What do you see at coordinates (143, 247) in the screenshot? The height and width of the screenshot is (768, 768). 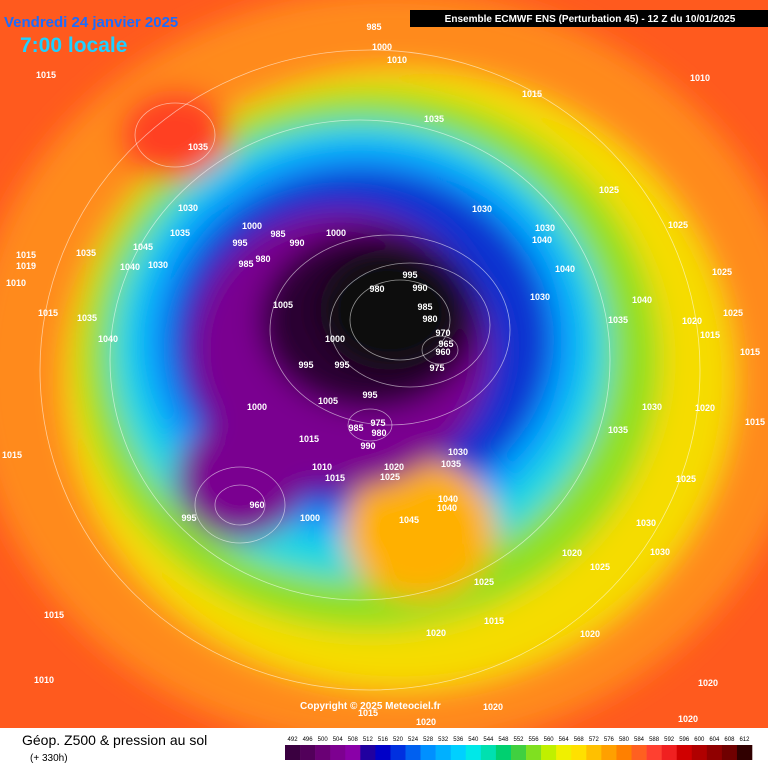 I see `isobar-label: 1045` at bounding box center [143, 247].